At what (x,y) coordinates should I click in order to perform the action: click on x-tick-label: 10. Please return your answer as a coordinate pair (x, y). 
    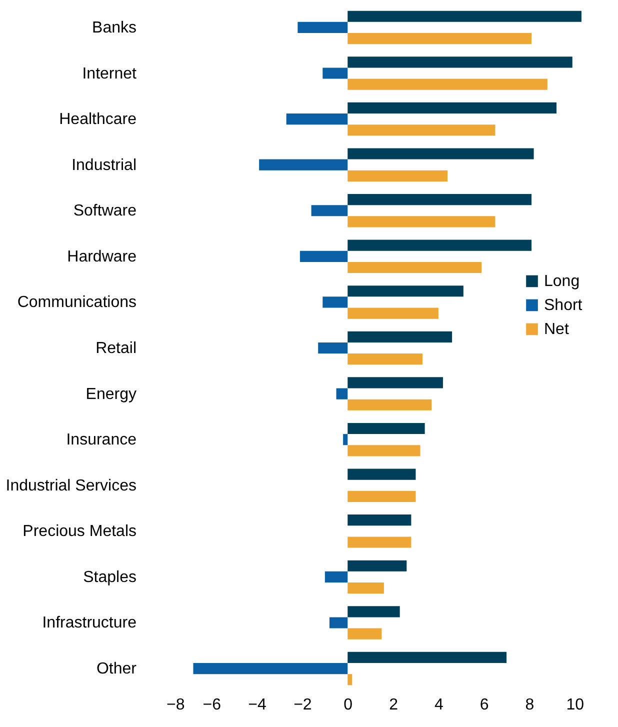
    Looking at the image, I should click on (575, 705).